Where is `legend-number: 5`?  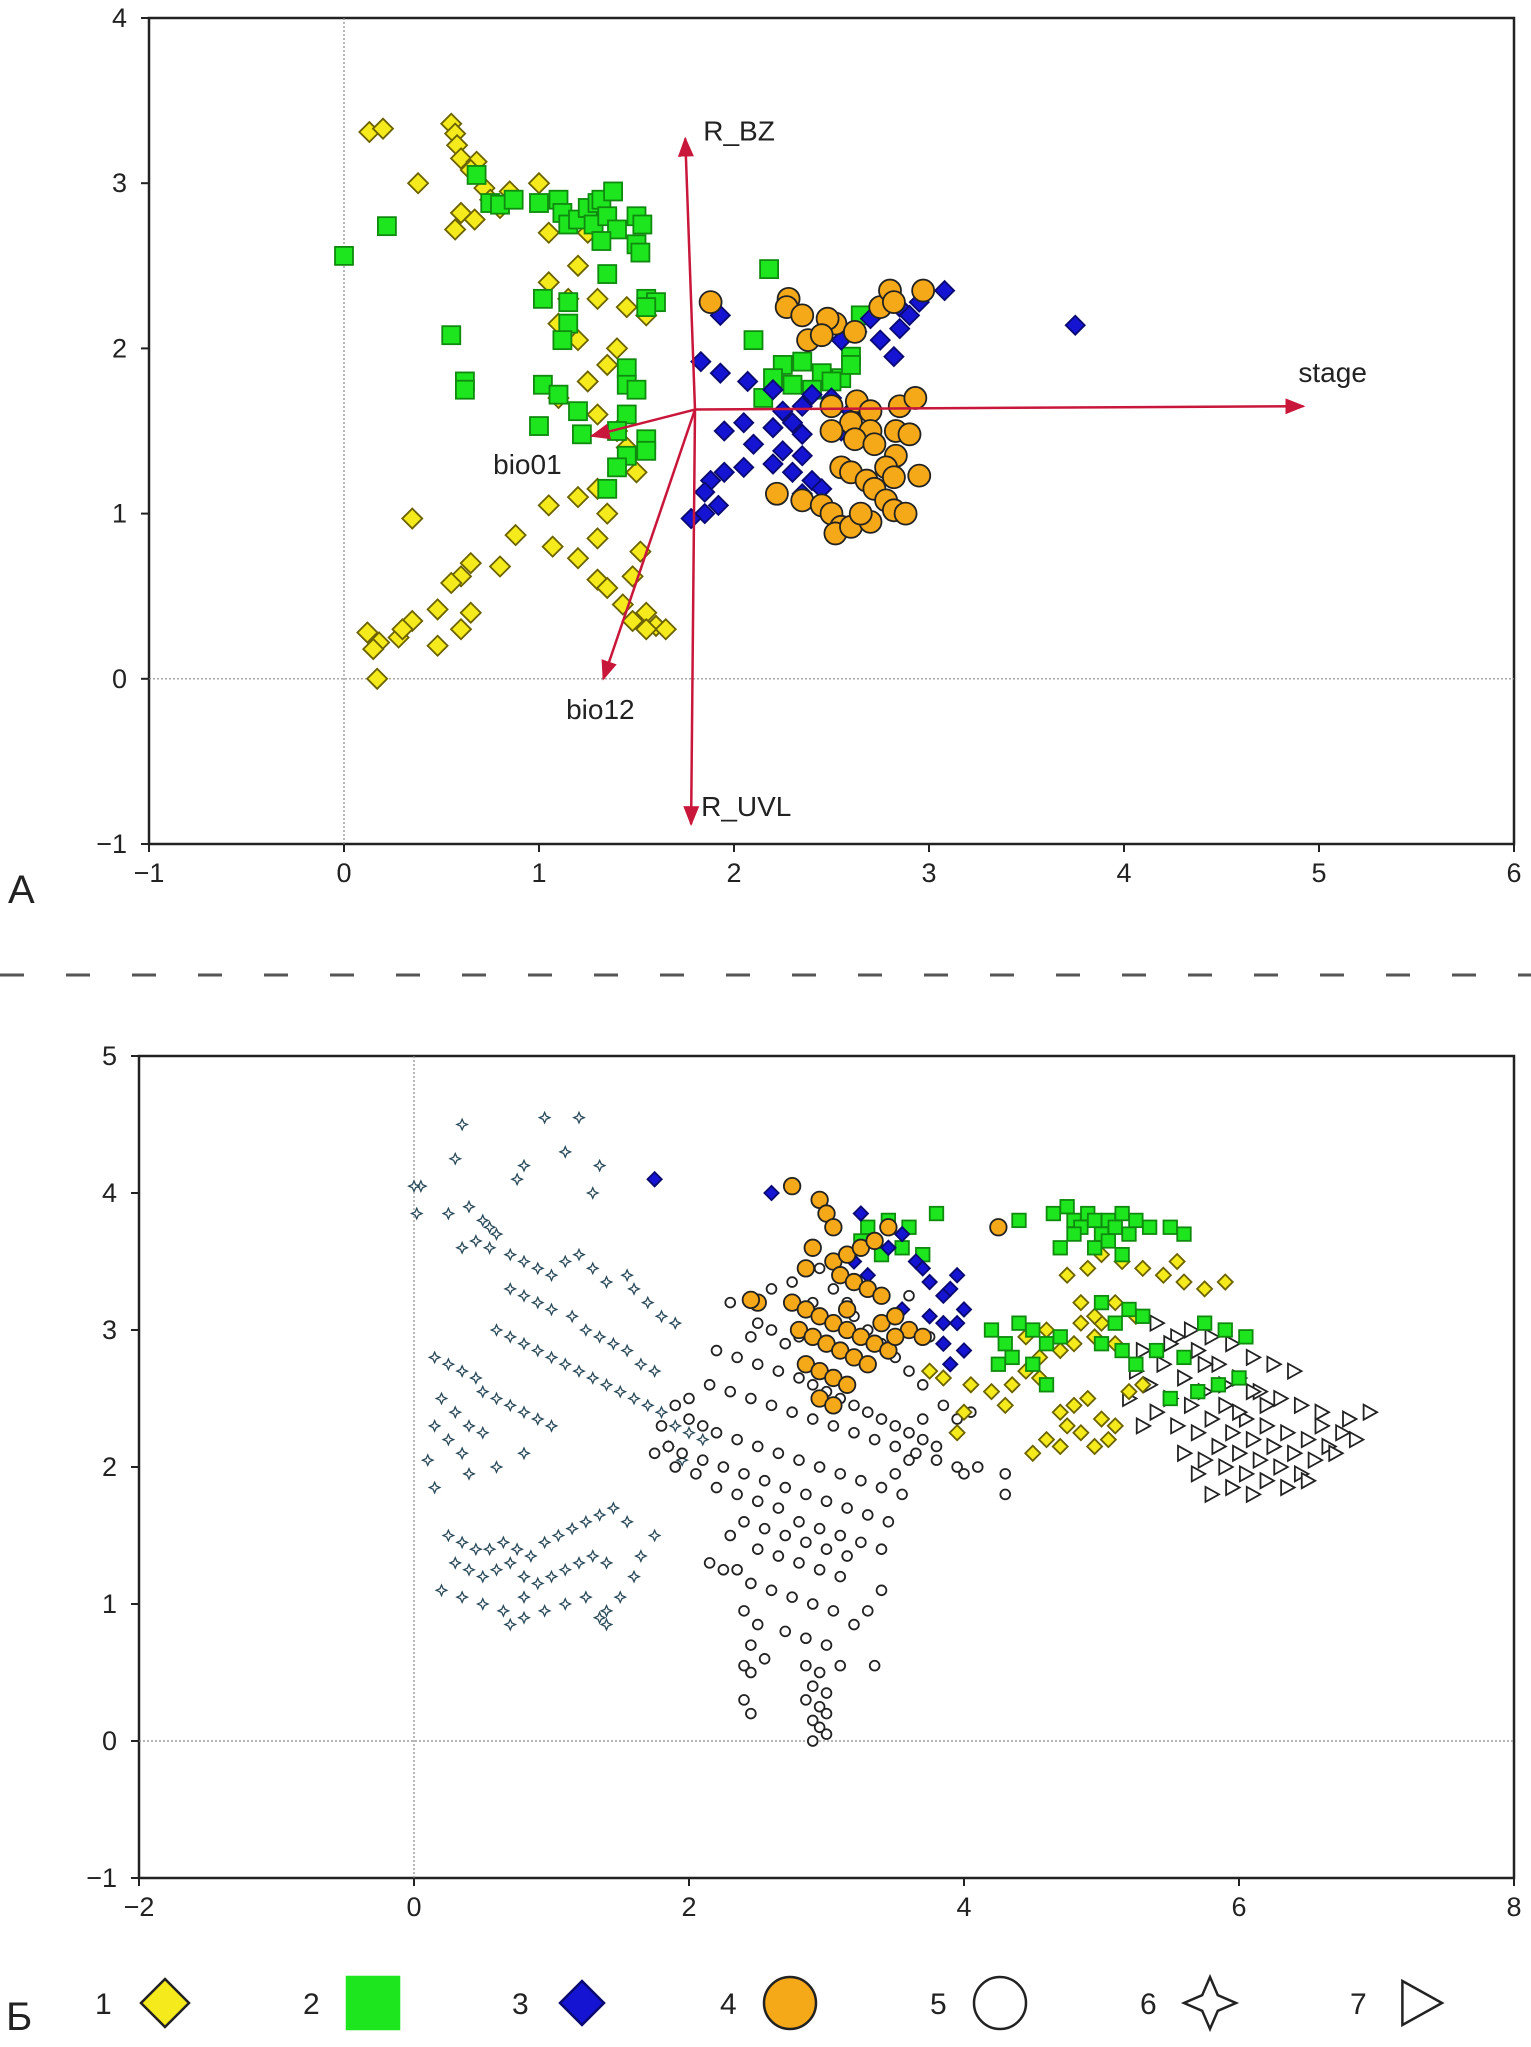 legend-number: 5 is located at coordinates (938, 2004).